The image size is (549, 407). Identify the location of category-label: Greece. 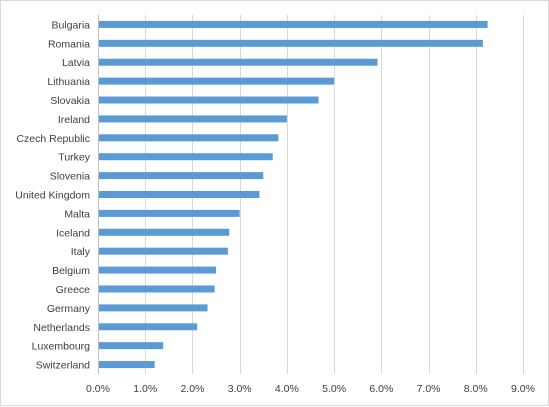
(73, 290).